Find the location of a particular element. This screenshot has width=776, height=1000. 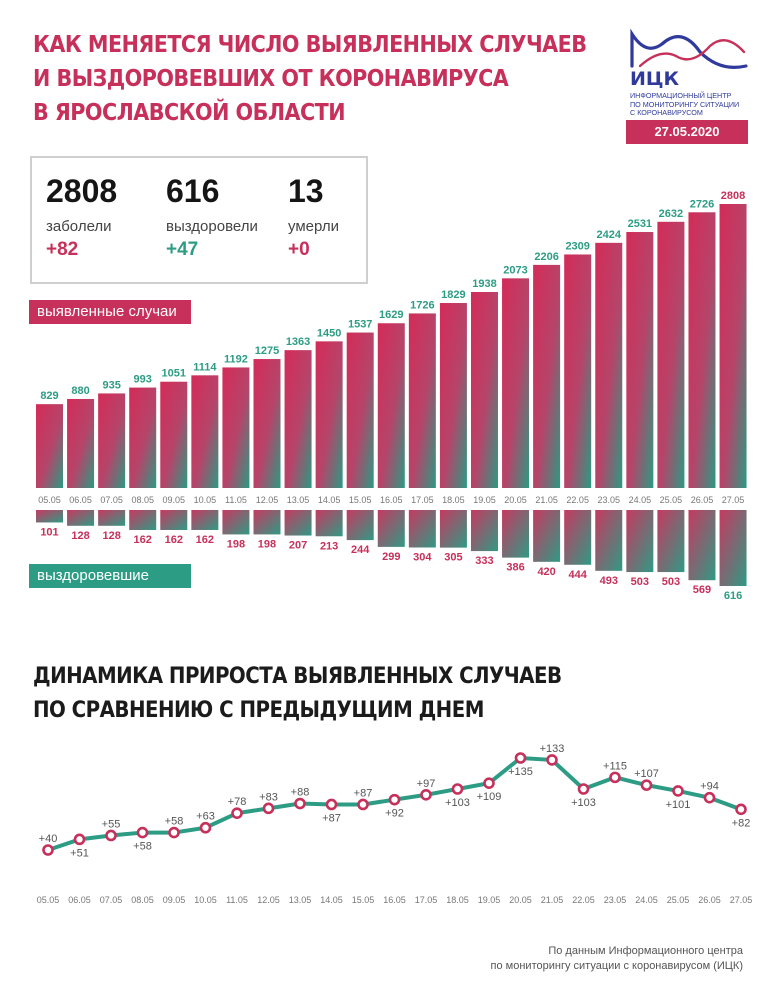

bar-date-label: 10.05 is located at coordinates (205, 500).